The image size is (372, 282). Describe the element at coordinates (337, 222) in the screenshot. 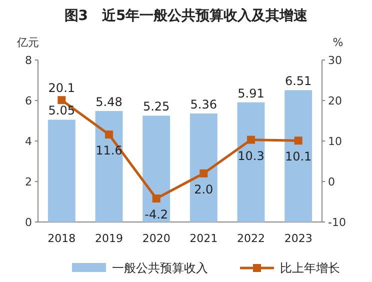

I see `y2-tick-label: -10` at that location.